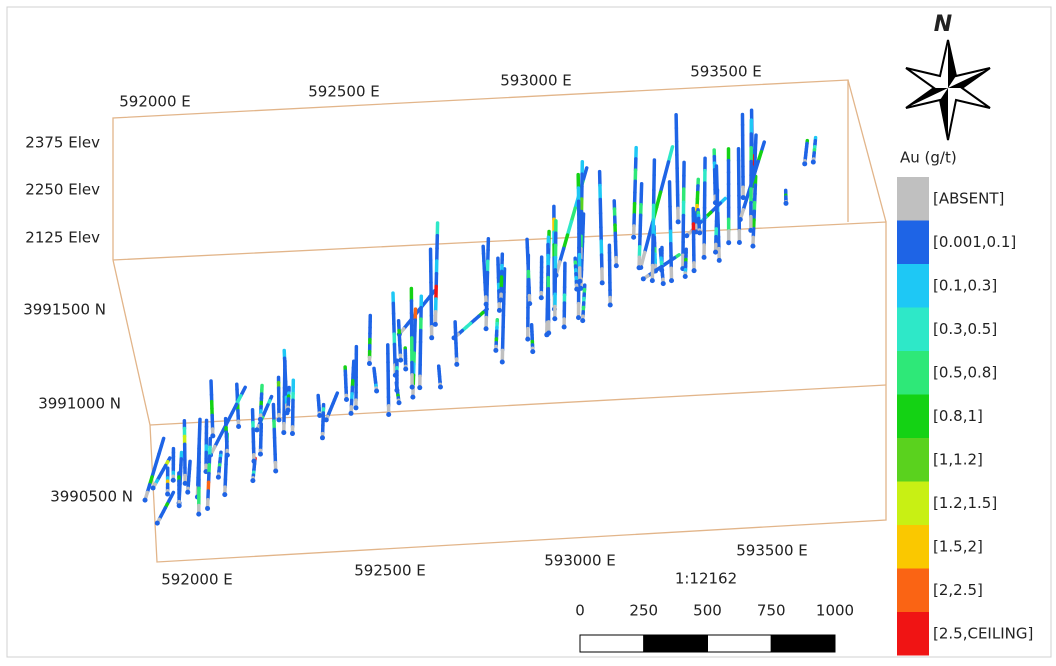 The height and width of the screenshot is (666, 1056). What do you see at coordinates (943, 24) in the screenshot?
I see `north-label: N` at bounding box center [943, 24].